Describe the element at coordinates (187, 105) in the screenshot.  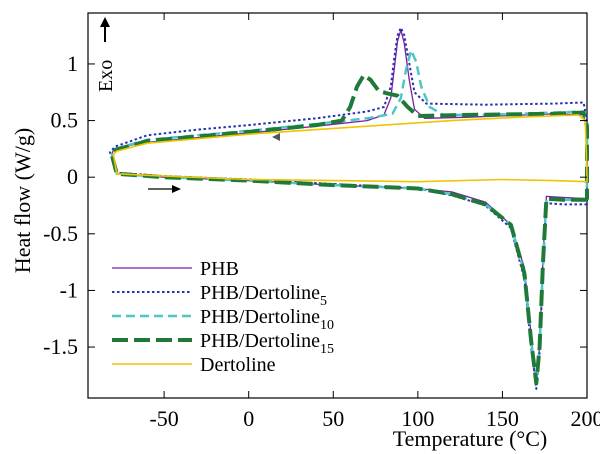
I see `annotation-layer: Exo` at that location.